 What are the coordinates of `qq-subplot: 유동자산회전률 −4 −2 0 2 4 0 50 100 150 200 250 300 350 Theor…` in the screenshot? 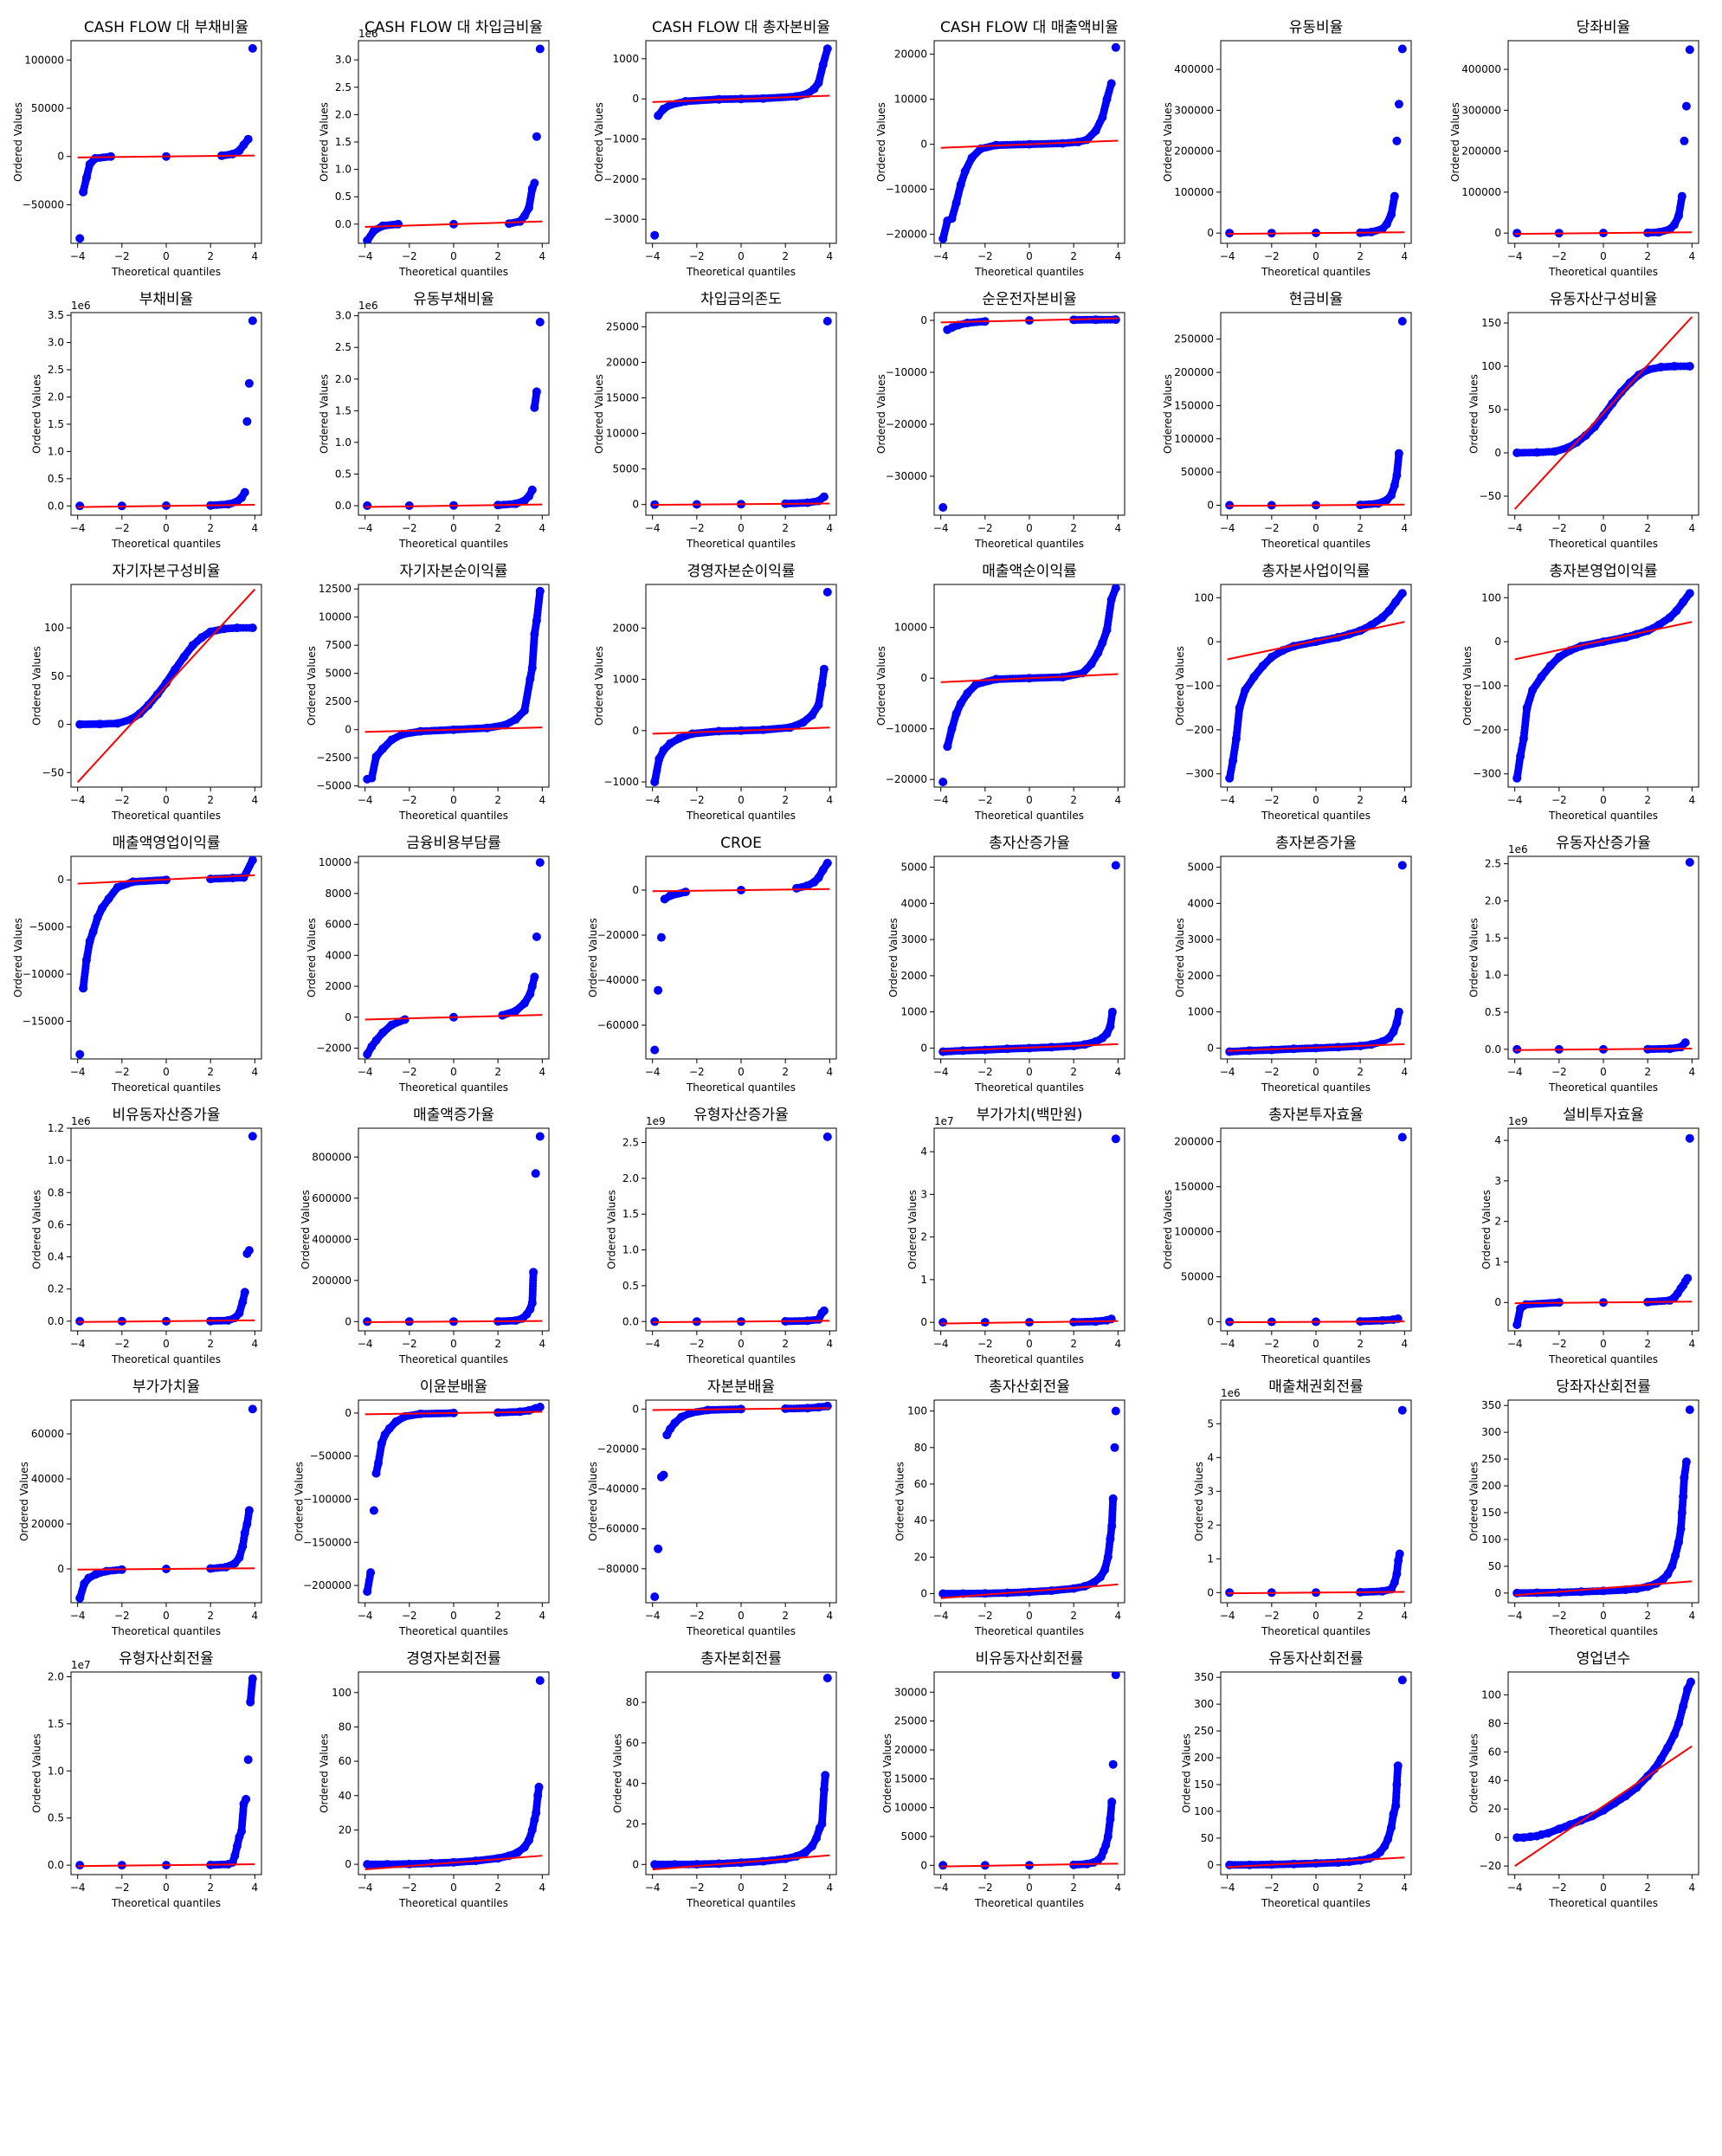 It's located at (1296, 1780).